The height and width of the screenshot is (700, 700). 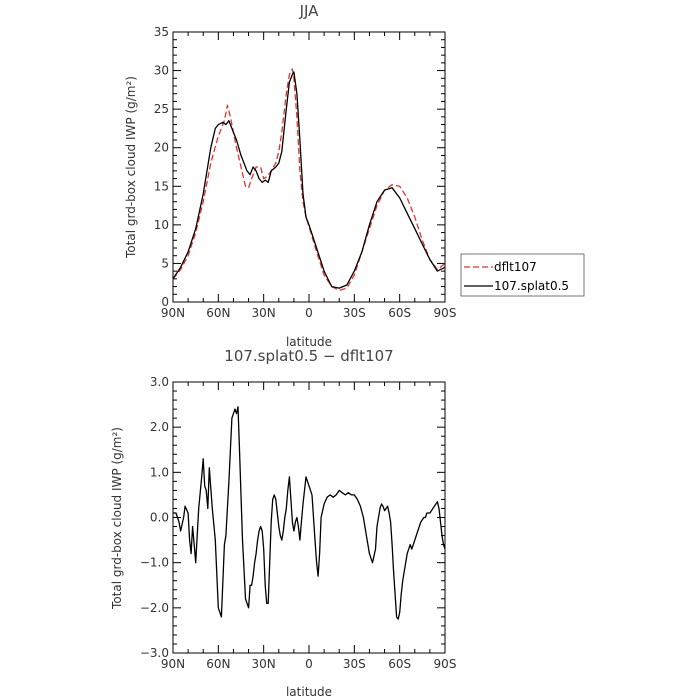 I want to click on chart-title: JJA, so click(x=309, y=11).